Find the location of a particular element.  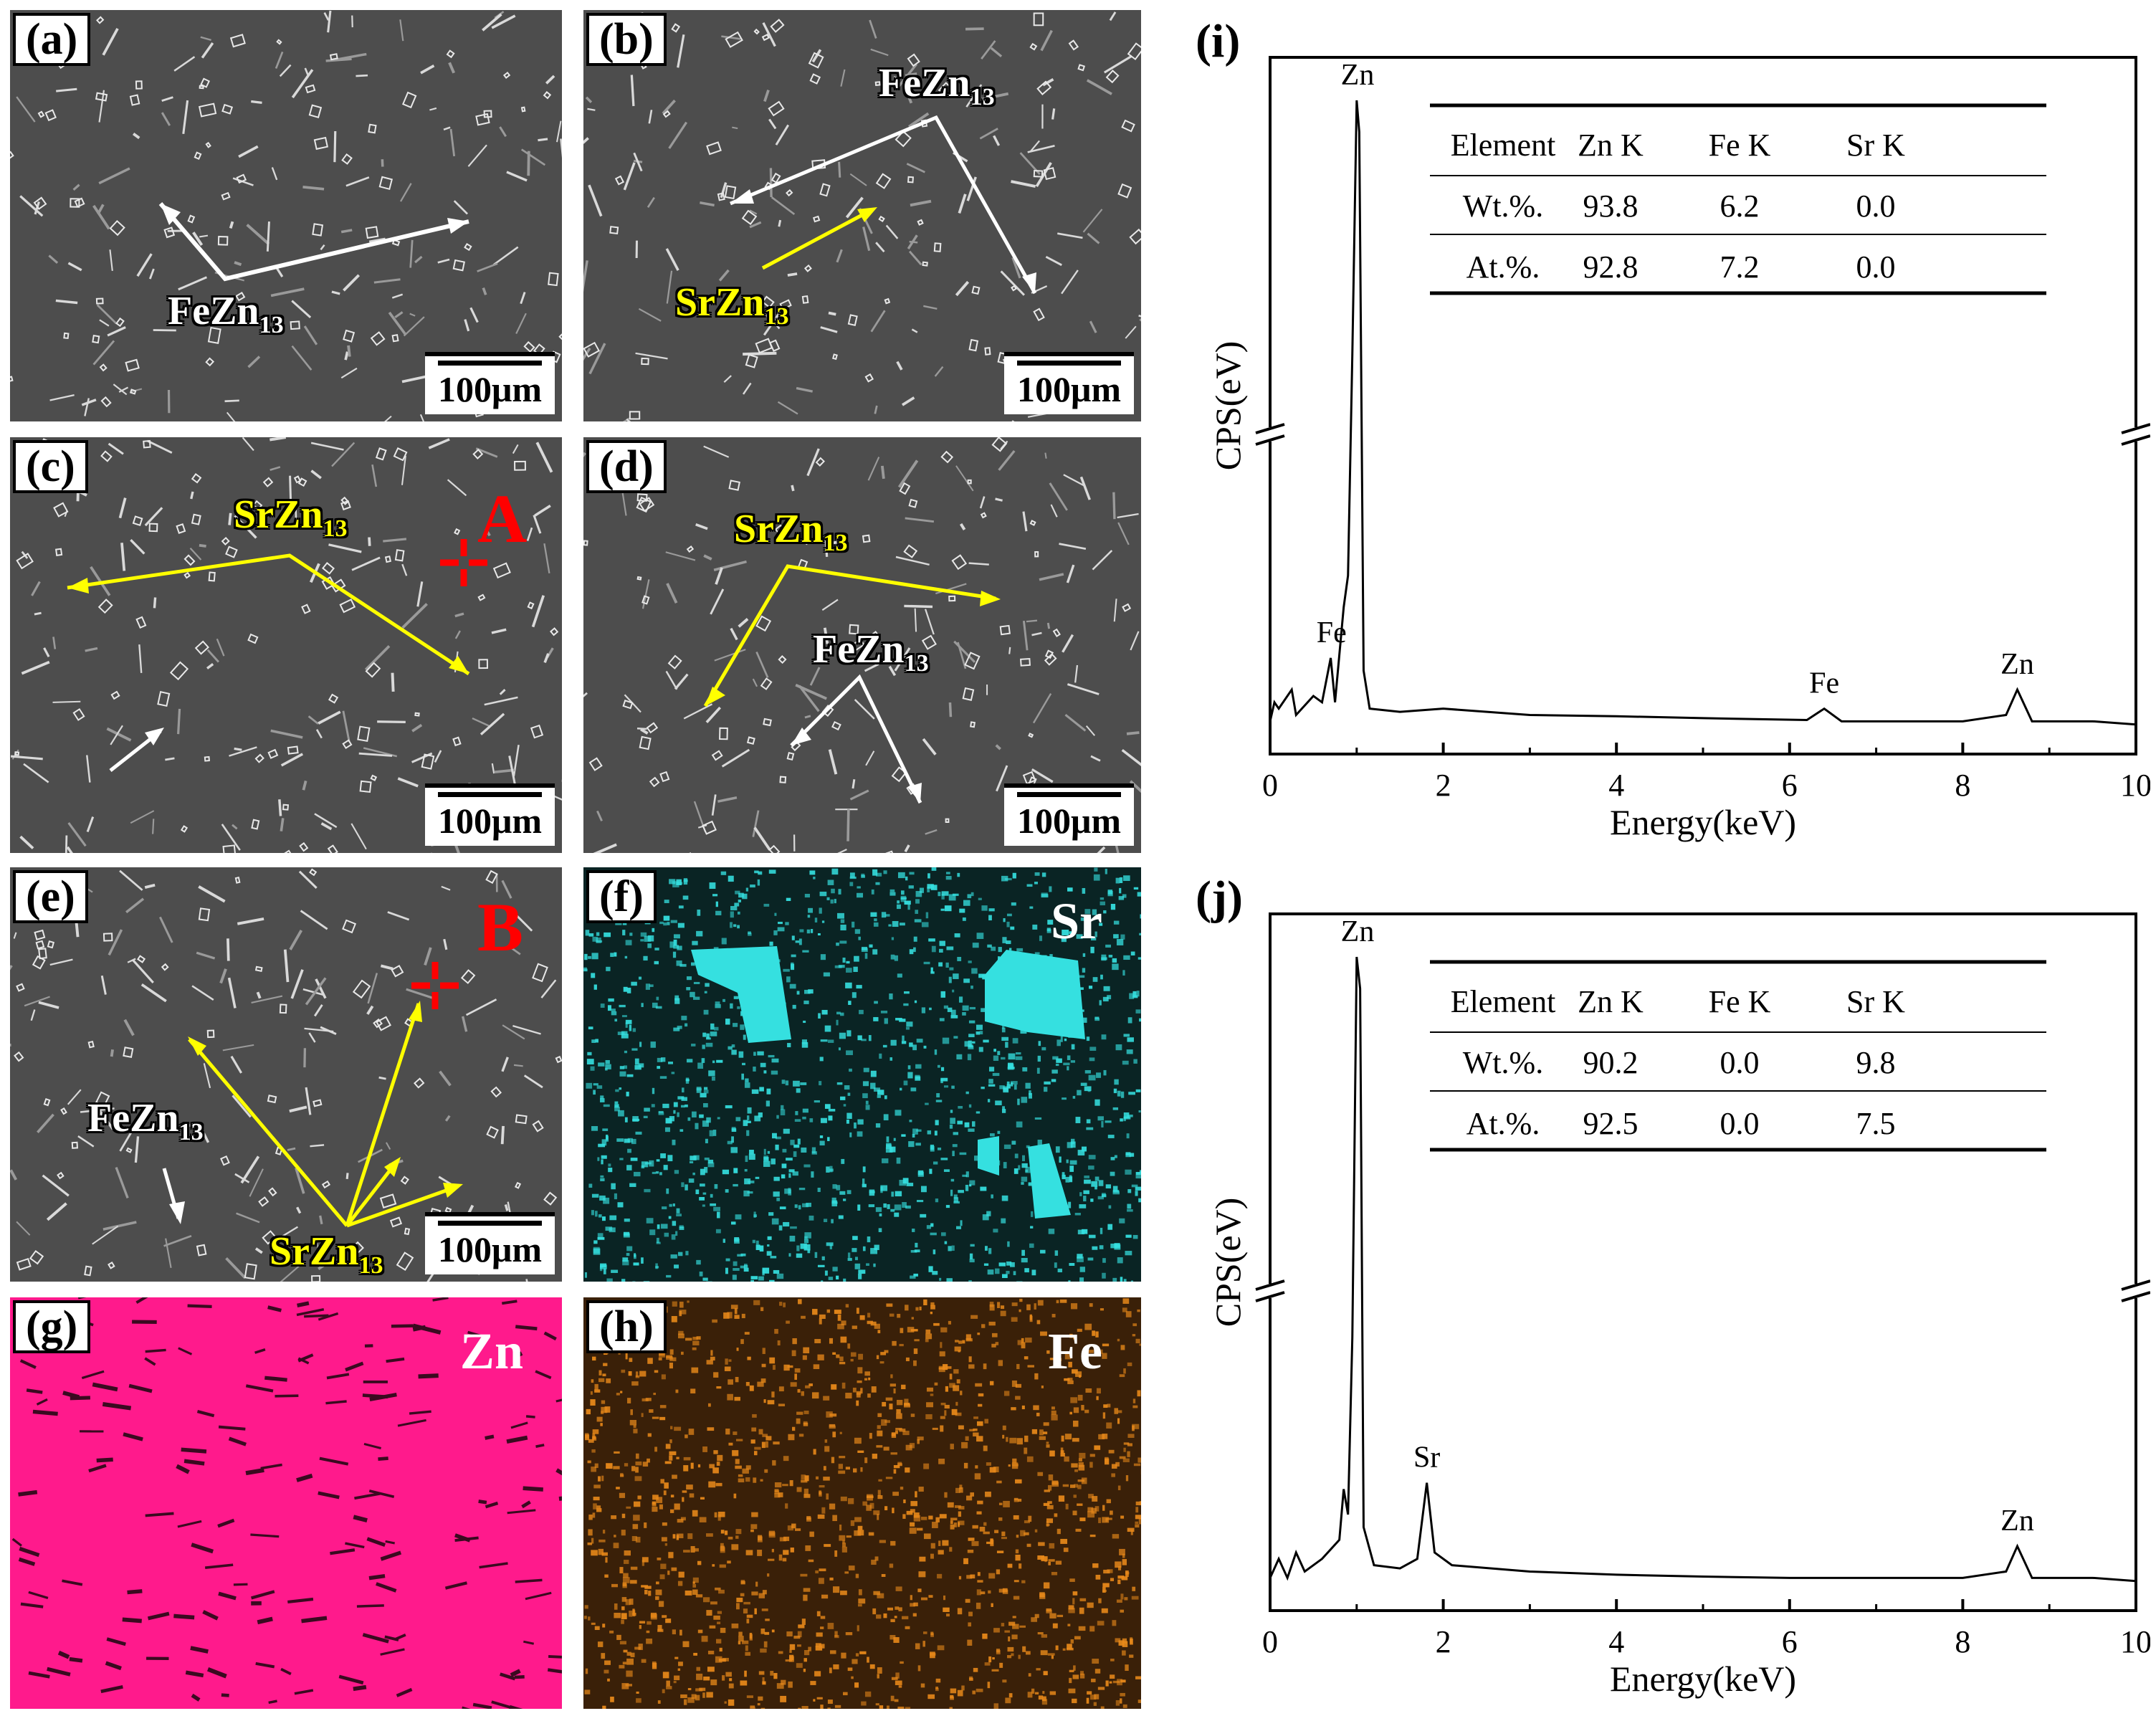

sr-rich-regions is located at coordinates (888, 1082).